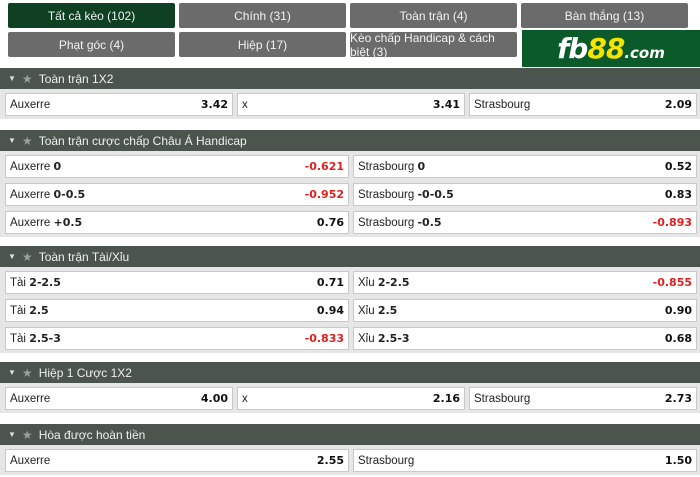 Image resolution: width=700 pixels, height=477 pixels. What do you see at coordinates (525, 282) in the screenshot?
I see `odds-cell: Xỉu 2-2.5 -0.855` at bounding box center [525, 282].